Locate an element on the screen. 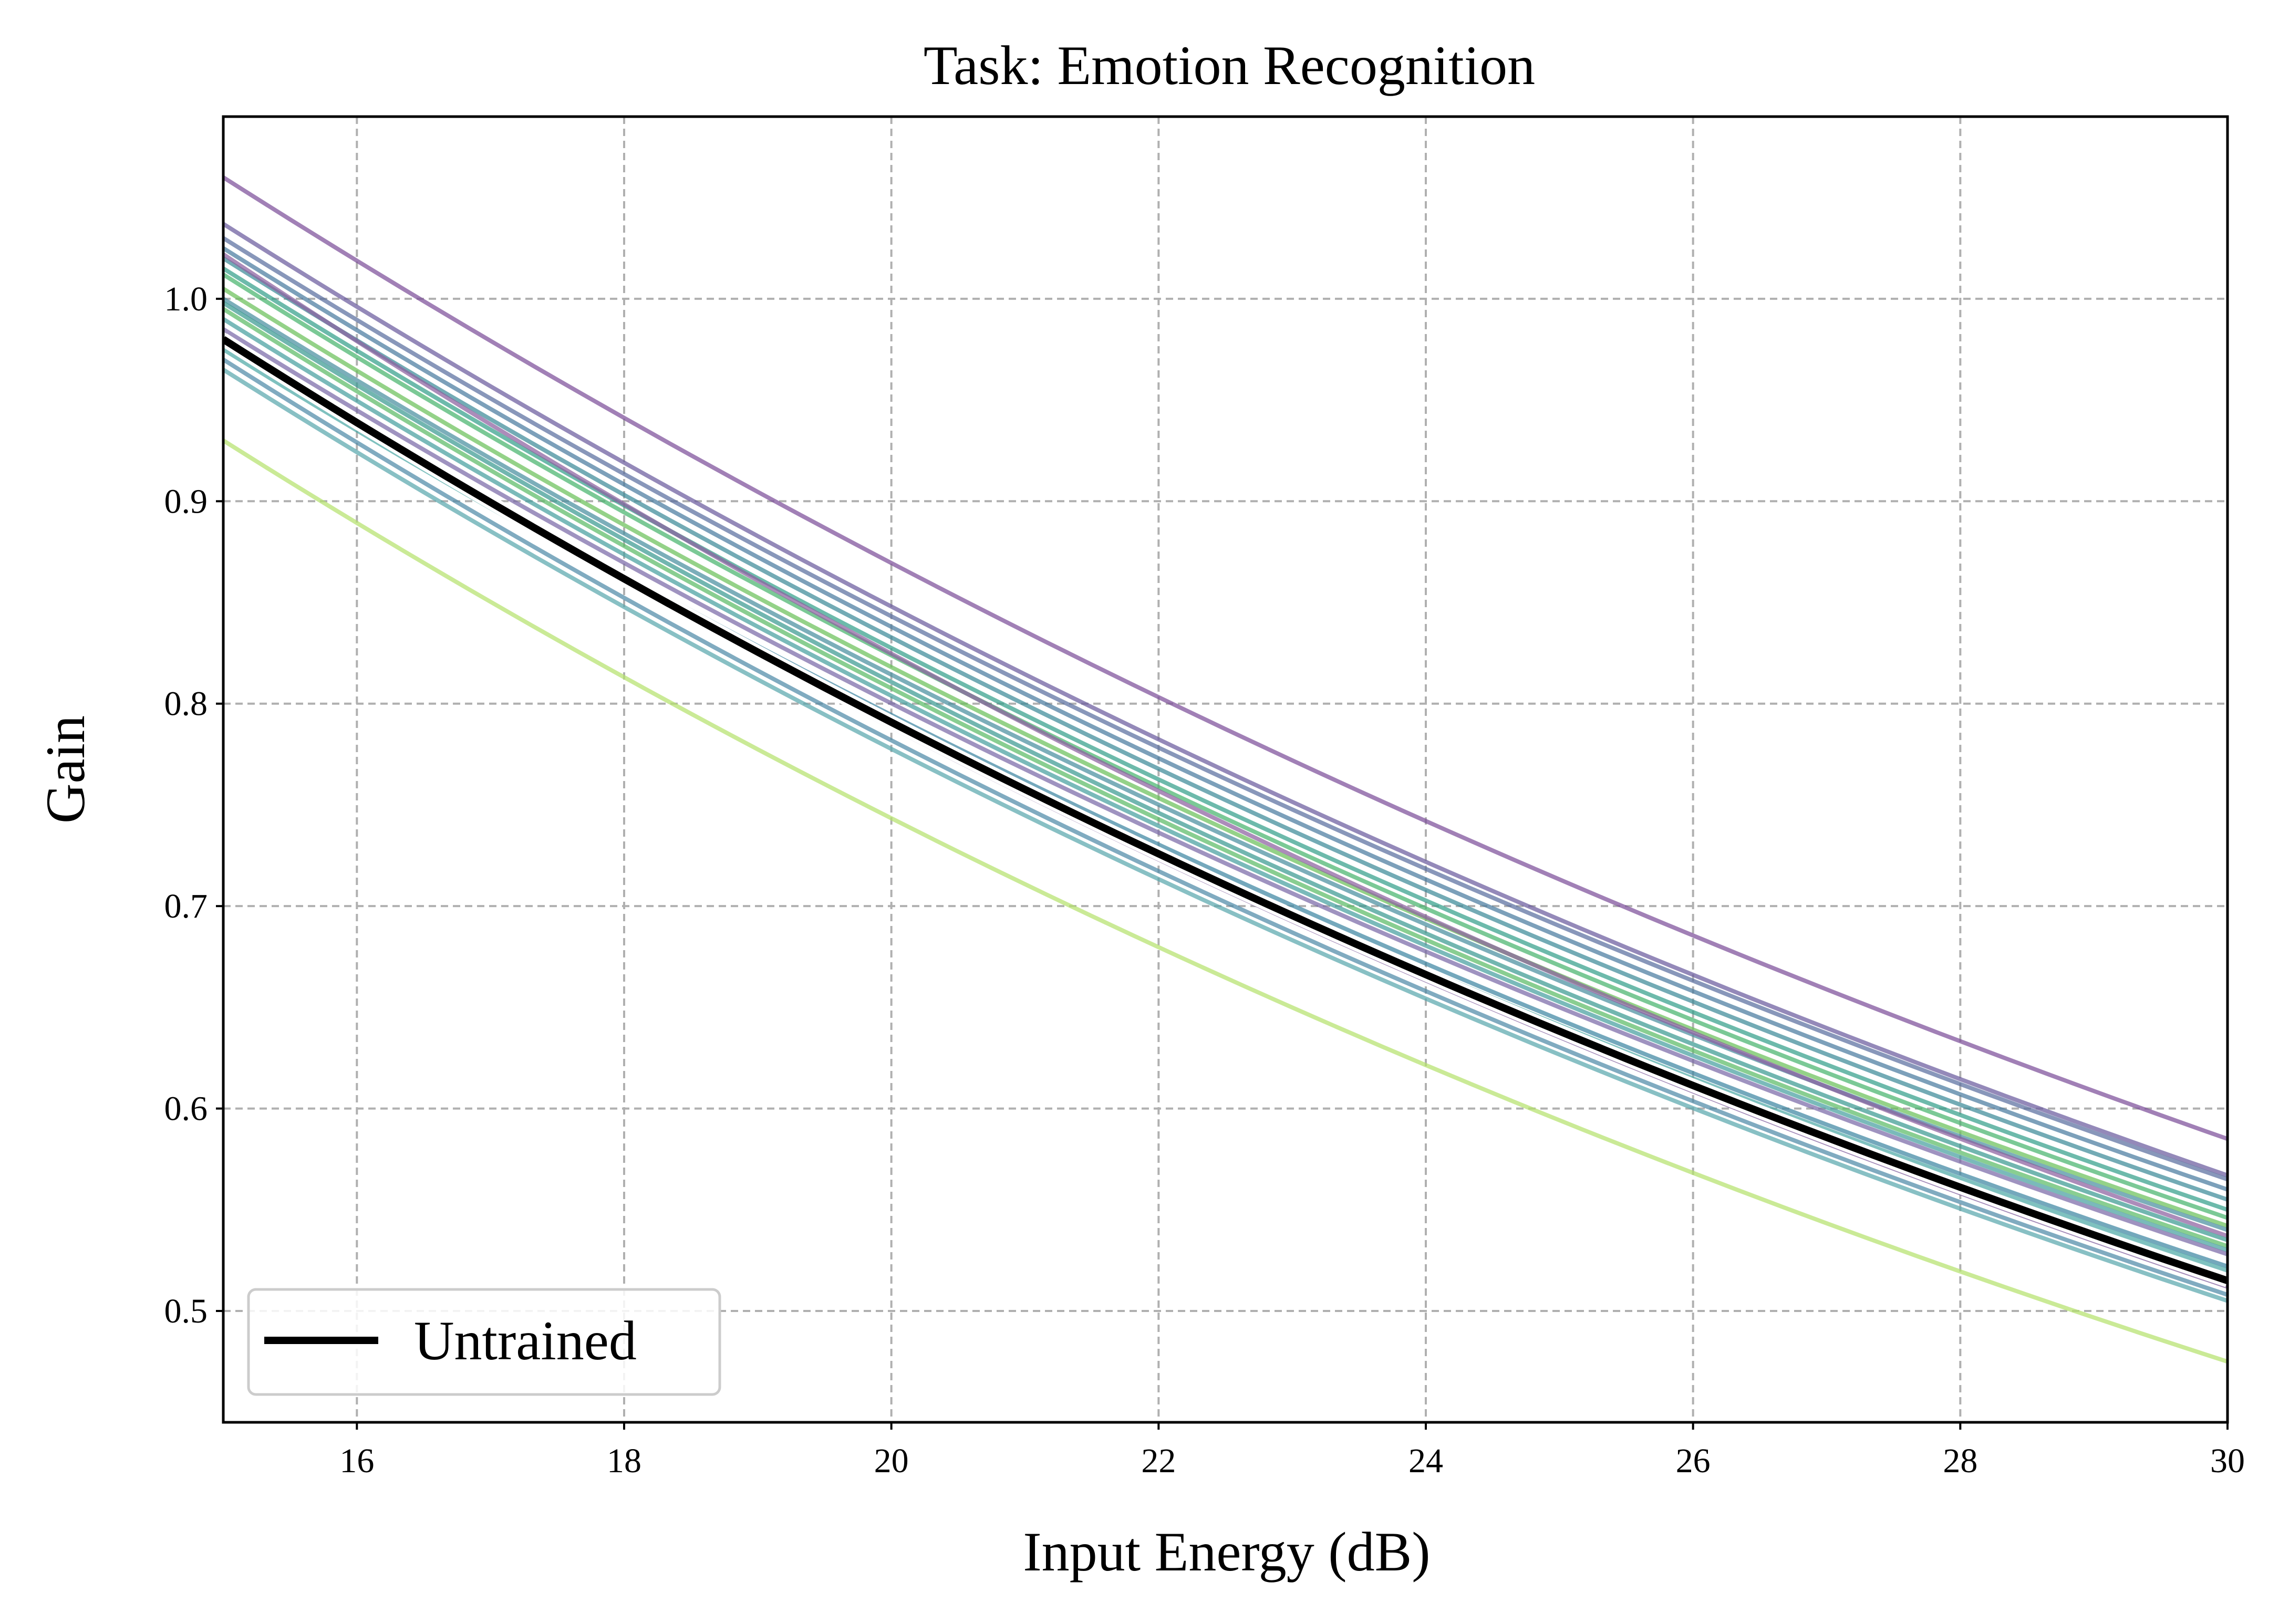 This screenshot has height=1624, width=2279. y-tick-label: 0.6 is located at coordinates (186, 1109).